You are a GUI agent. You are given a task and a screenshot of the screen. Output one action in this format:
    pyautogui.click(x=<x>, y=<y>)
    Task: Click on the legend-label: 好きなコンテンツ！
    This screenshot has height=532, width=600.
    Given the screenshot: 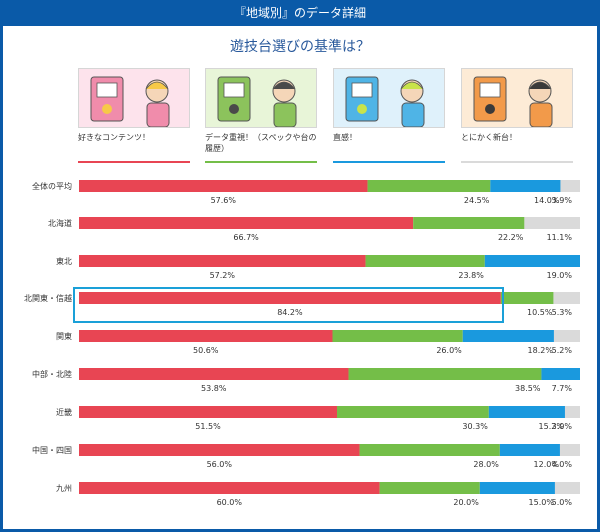 What is the action you would take?
    pyautogui.click(x=114, y=137)
    